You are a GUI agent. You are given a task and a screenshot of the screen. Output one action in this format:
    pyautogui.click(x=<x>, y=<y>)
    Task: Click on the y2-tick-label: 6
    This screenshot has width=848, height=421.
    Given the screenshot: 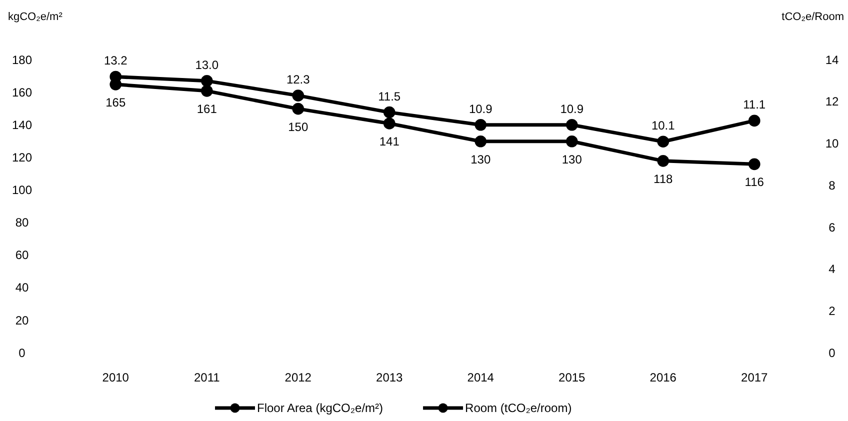 What is the action you would take?
    pyautogui.click(x=832, y=227)
    